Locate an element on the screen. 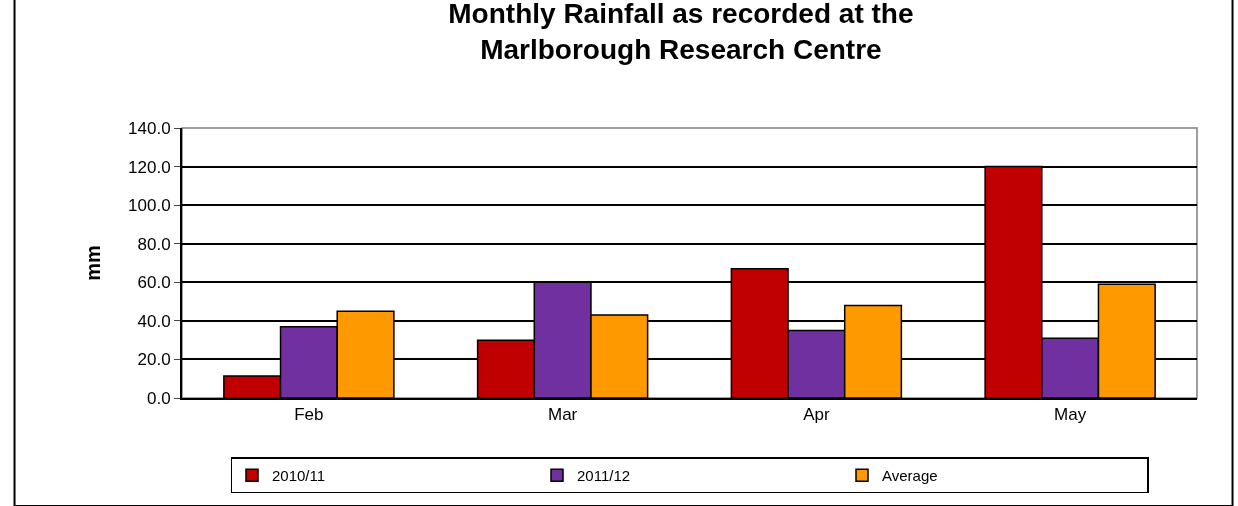 Image resolution: width=1238 pixels, height=506 pixels. y-tick-label: 0.0 is located at coordinates (158, 398).